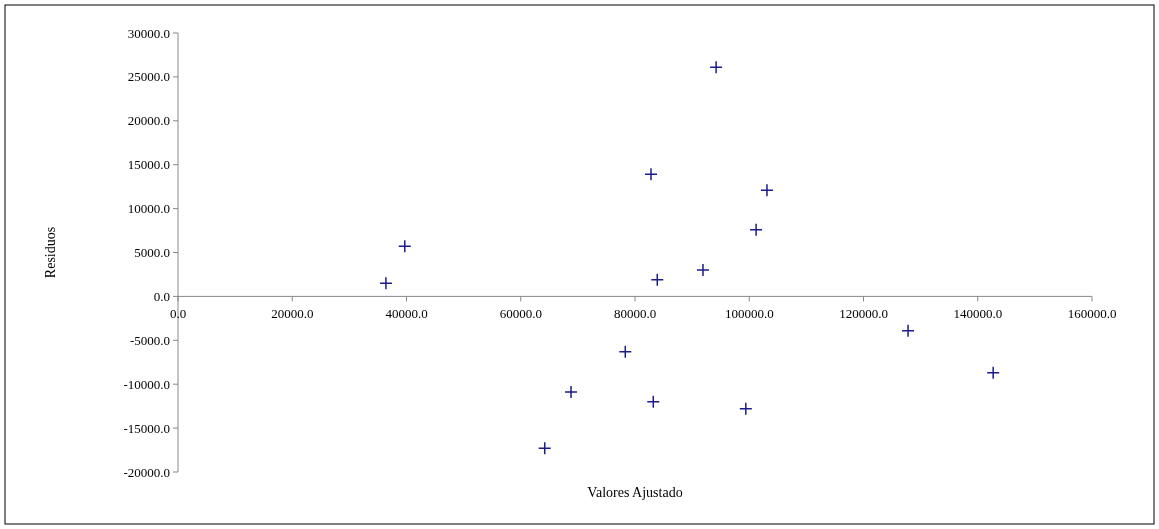 The width and height of the screenshot is (1159, 529). What do you see at coordinates (149, 340) in the screenshot?
I see `y-tick-label: -5000.0` at bounding box center [149, 340].